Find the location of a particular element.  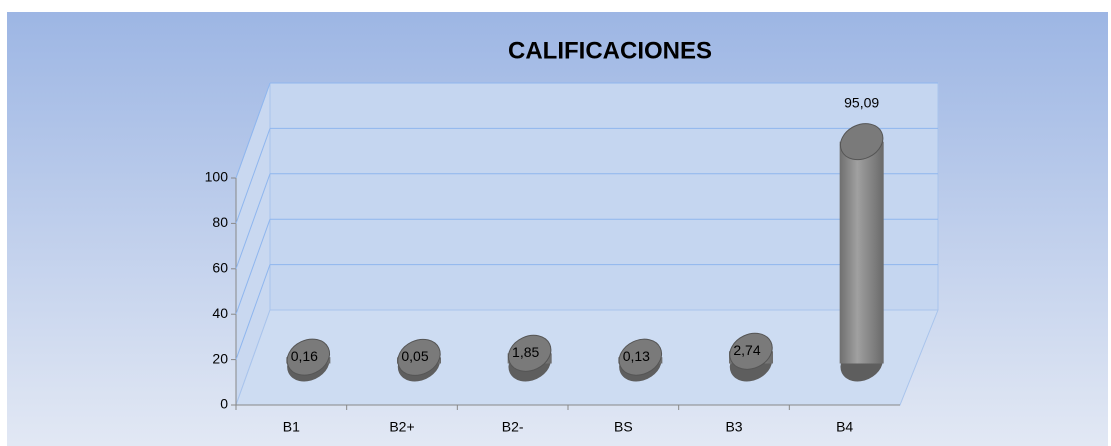

y-tick-label: 80 is located at coordinates (220, 222).